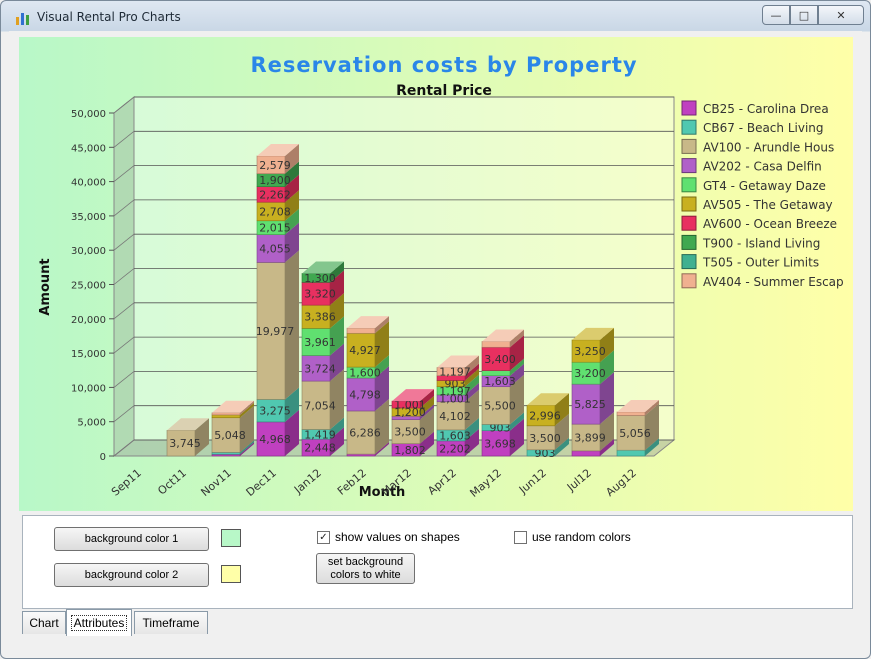  What do you see at coordinates (397, 537) in the screenshot?
I see `show-values-label: show values on shapes` at bounding box center [397, 537].